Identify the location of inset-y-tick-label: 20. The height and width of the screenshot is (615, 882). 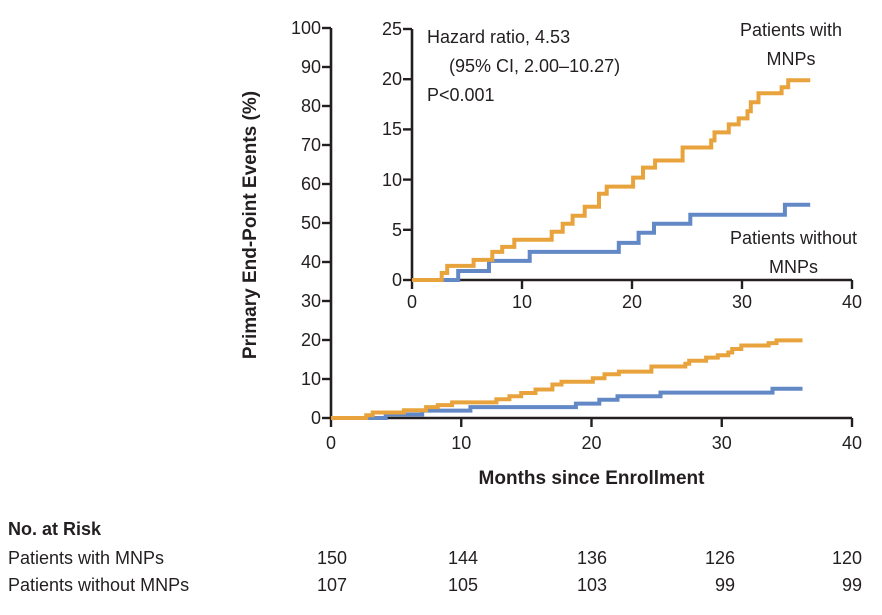
(391, 79).